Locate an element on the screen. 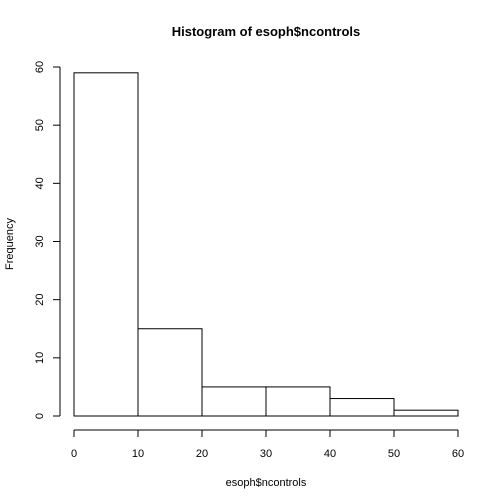 The width and height of the screenshot is (504, 504). y-tick-label: 0 is located at coordinates (40, 416).